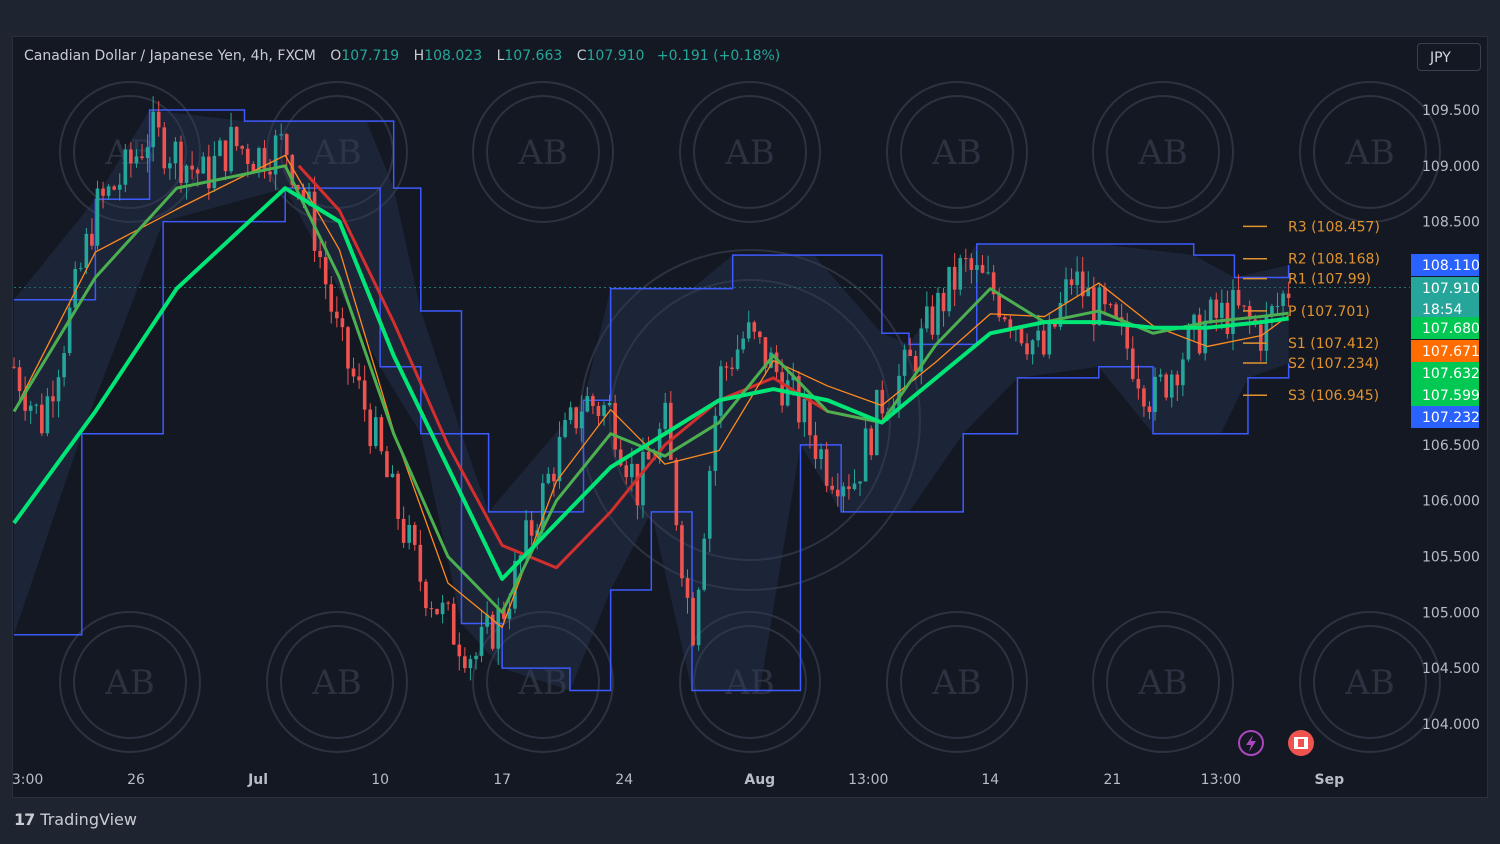 Image resolution: width=1500 pixels, height=844 pixels. I want to click on x-tick-label: 10, so click(380, 780).